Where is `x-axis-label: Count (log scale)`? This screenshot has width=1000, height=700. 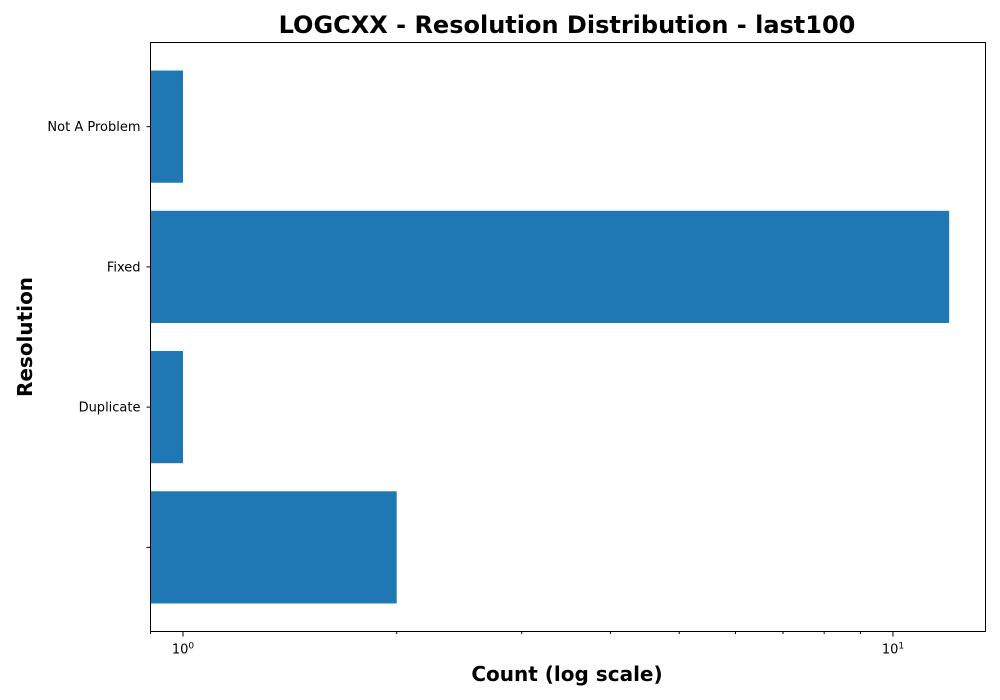
x-axis-label: Count (log scale) is located at coordinates (566, 674).